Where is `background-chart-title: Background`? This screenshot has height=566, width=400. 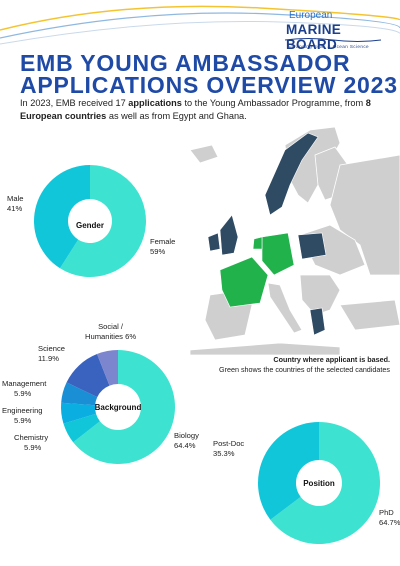 background-chart-title: Background is located at coordinates (118, 407).